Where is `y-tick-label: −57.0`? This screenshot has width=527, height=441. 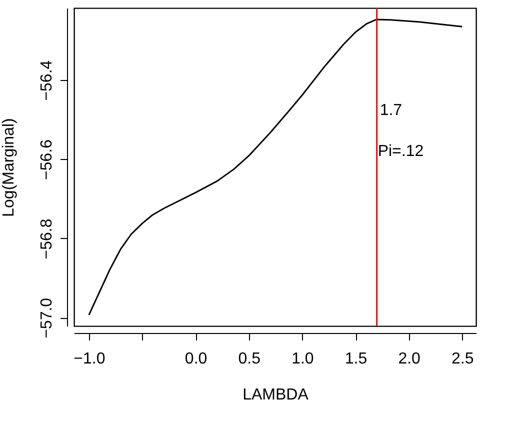
y-tick-label: −57.0 is located at coordinates (47, 318).